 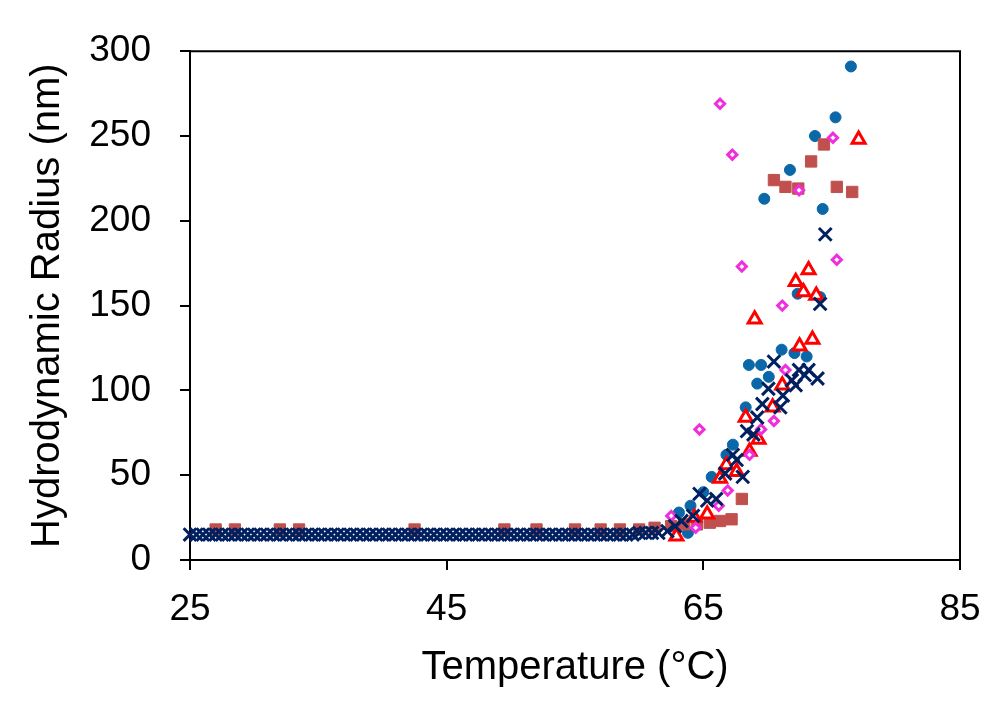 I want to click on y-tick-label: 200, so click(x=120, y=218).